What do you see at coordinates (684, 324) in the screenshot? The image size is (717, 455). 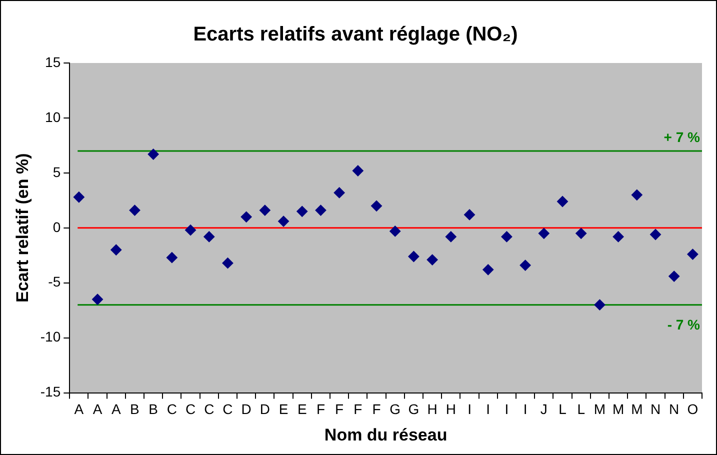 I see `ref-line-label: - 7 %` at bounding box center [684, 324].